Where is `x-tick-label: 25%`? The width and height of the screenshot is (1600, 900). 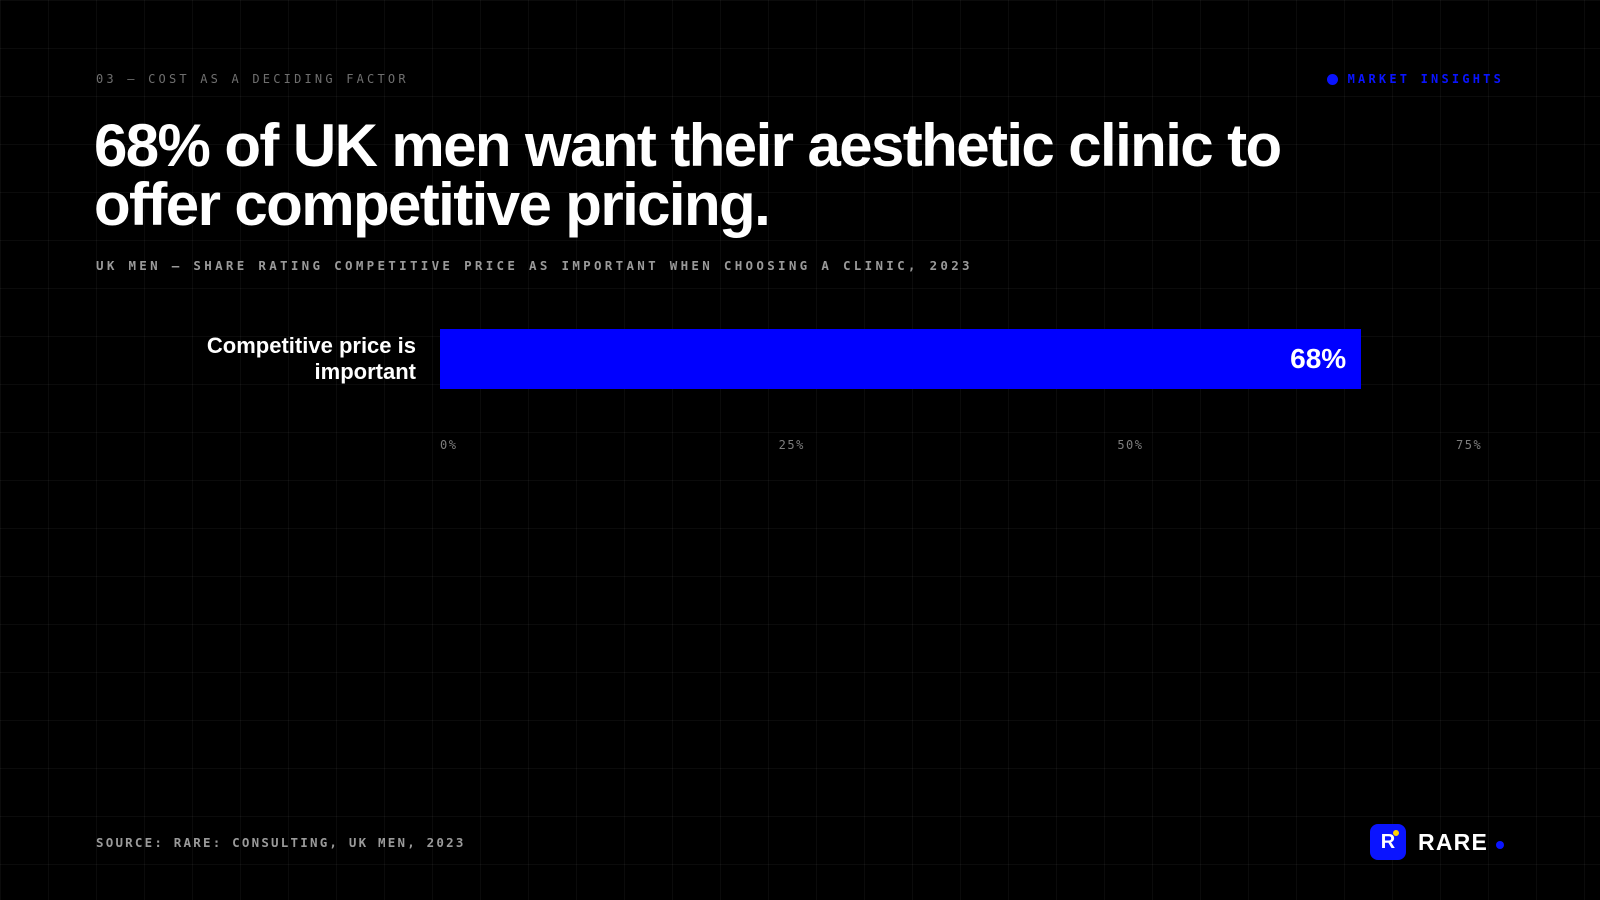
x-tick-label: 25% is located at coordinates (791, 445).